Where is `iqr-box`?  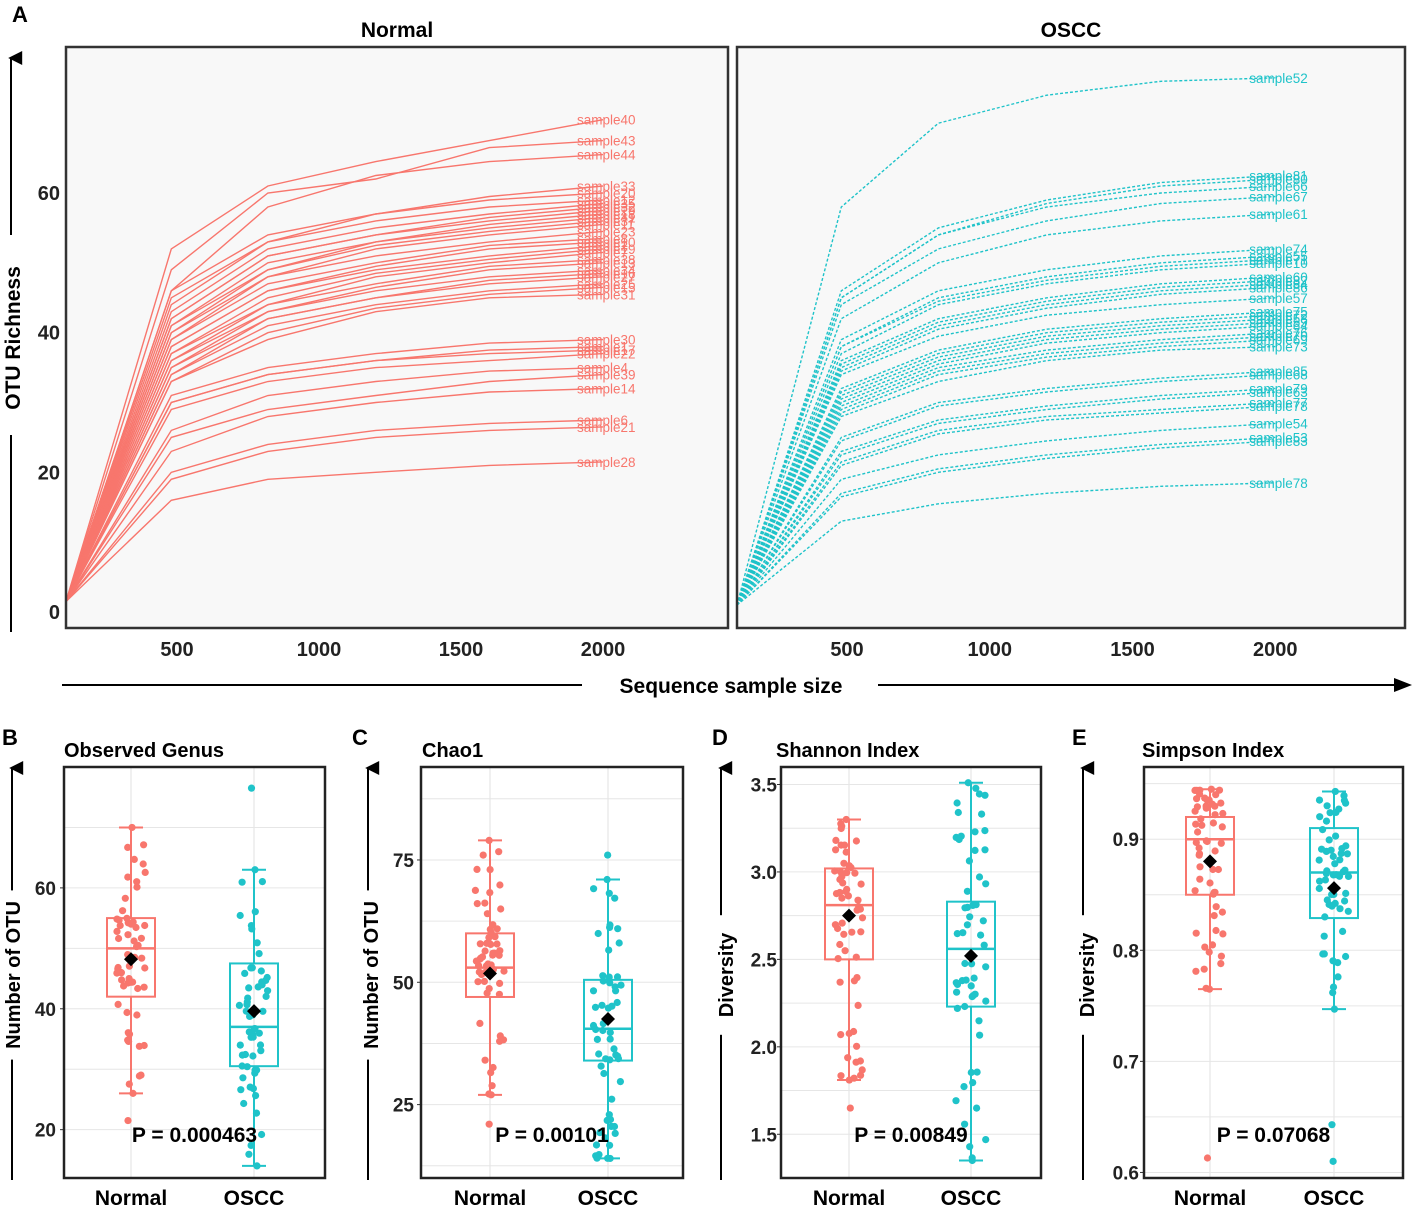
iqr-box is located at coordinates (131, 957).